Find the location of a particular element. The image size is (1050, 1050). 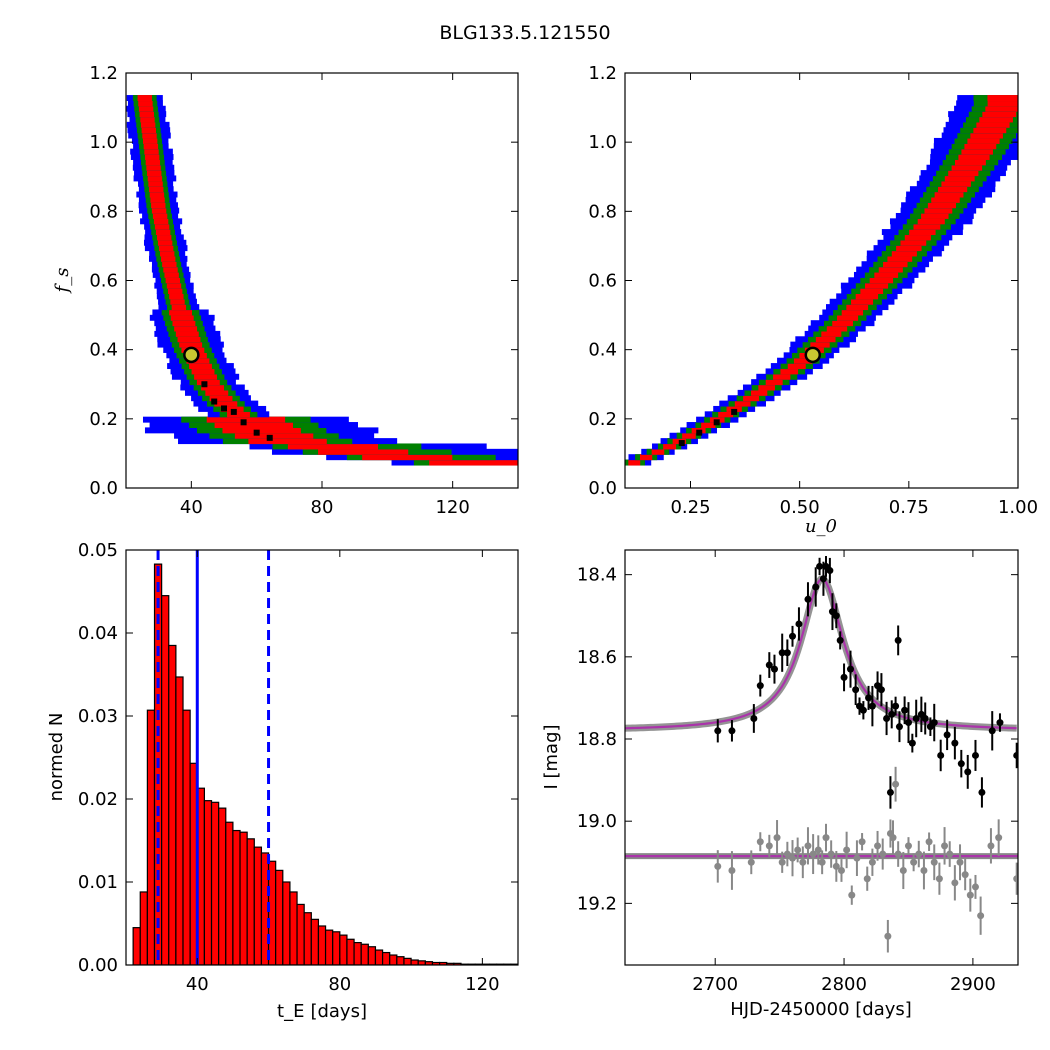

x-tick-label: 2800 is located at coordinates (844, 984).